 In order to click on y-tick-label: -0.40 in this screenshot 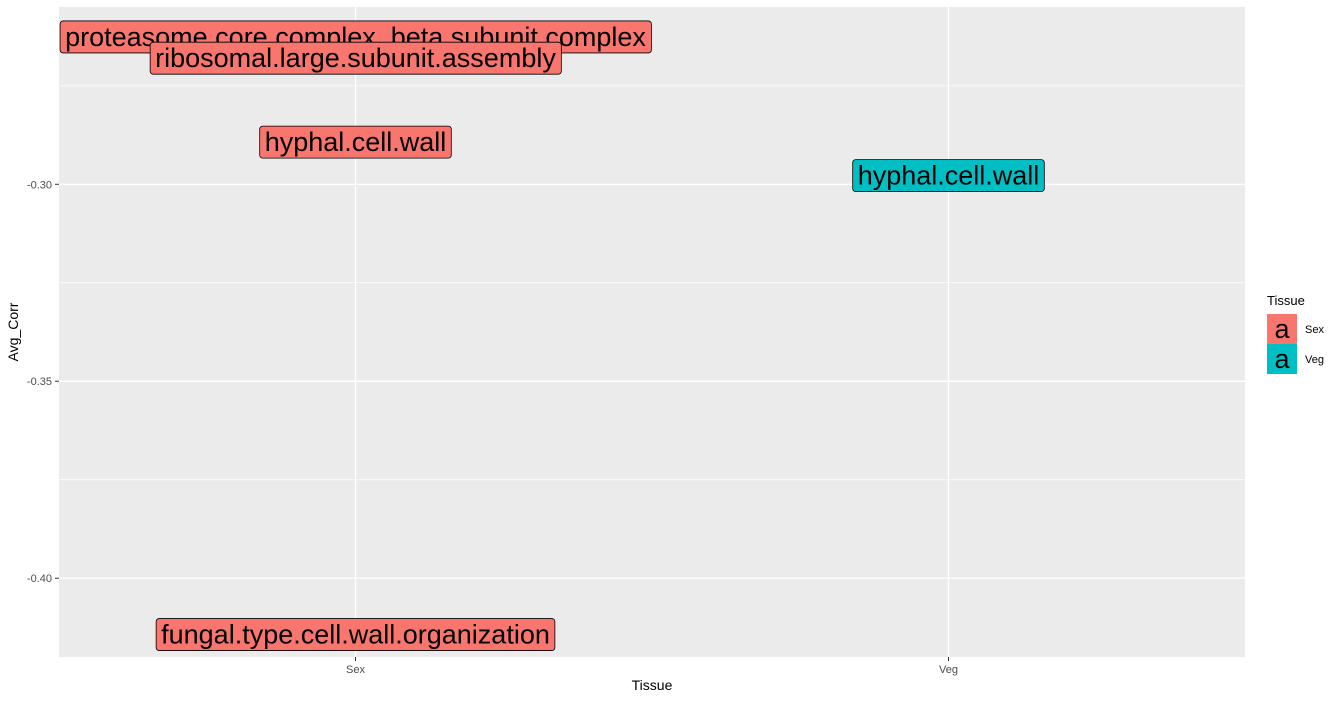, I will do `click(39, 579)`.